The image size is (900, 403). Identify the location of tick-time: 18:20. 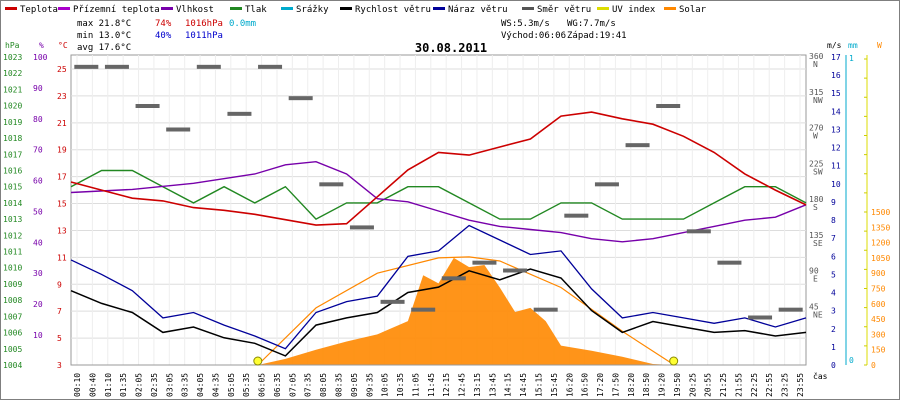
(631, 385).